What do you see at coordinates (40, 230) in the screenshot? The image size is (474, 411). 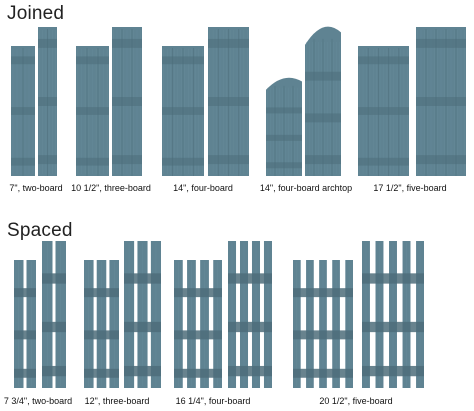 I see `section-title-spaced: Spaced` at bounding box center [40, 230].